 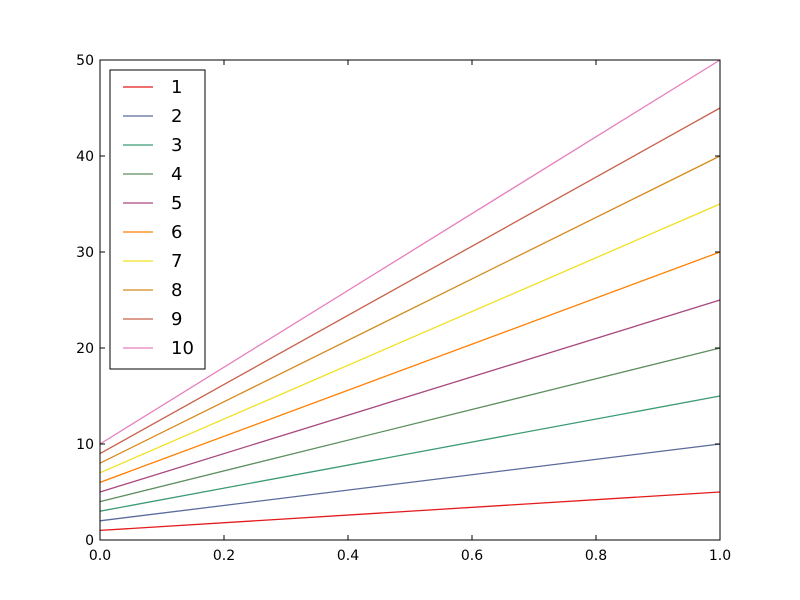 I want to click on legend-label-2: 2, so click(x=176, y=116).